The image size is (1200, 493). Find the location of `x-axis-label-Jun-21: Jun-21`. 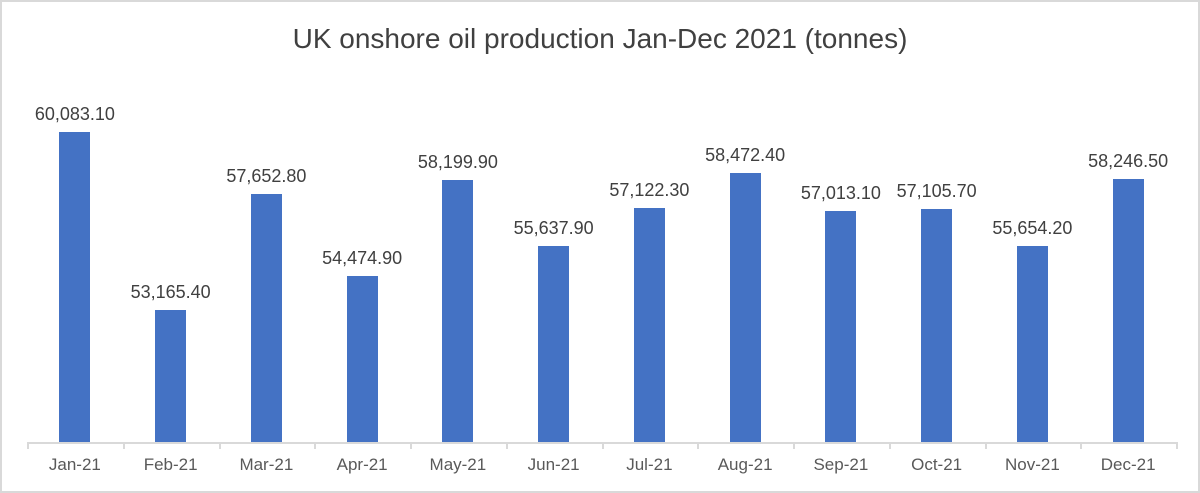

x-axis-label-Jun-21: Jun-21 is located at coordinates (553, 464).